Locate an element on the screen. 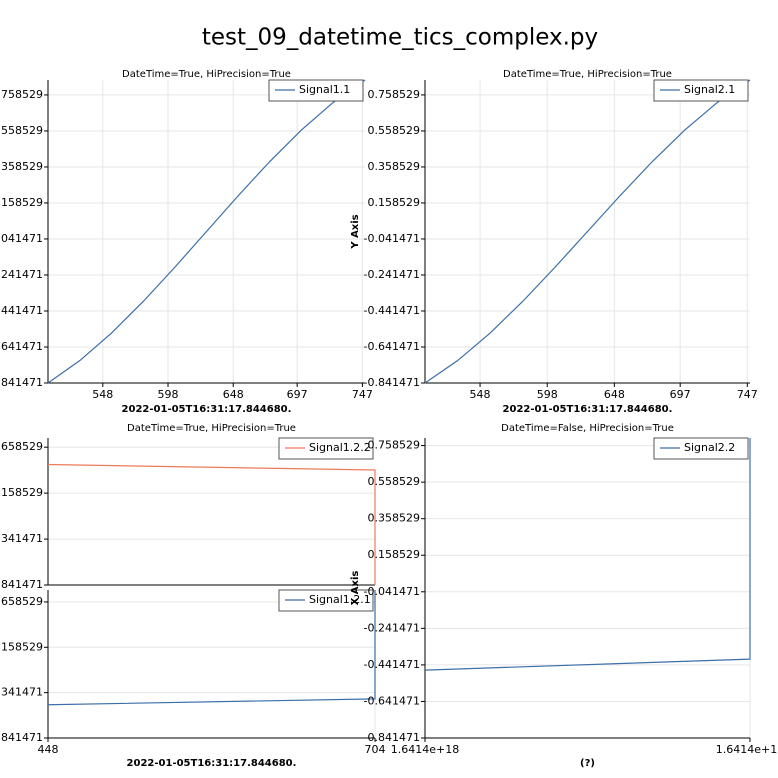 Image resolution: width=778 pixels, height=778 pixels. legend-label: Signal1.1 is located at coordinates (324, 89).